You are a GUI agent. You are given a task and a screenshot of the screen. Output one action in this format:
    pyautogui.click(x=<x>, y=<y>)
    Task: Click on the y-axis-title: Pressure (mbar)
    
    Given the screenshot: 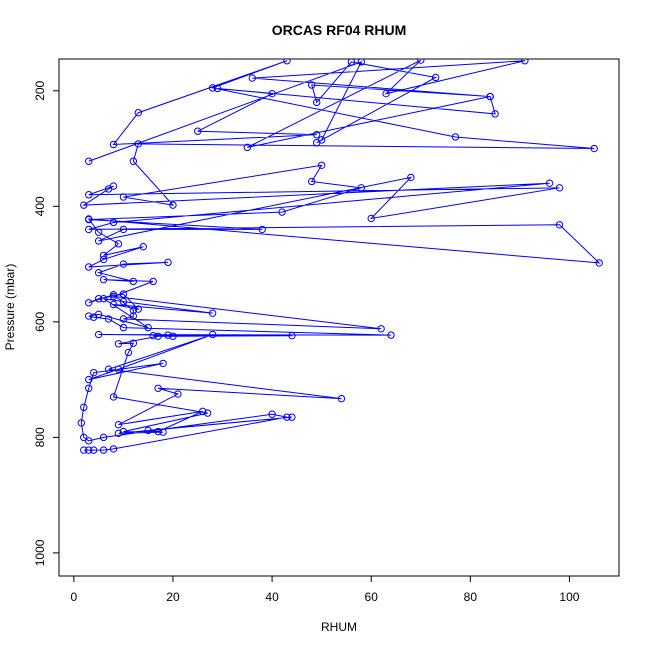 What is the action you would take?
    pyautogui.click(x=10, y=307)
    